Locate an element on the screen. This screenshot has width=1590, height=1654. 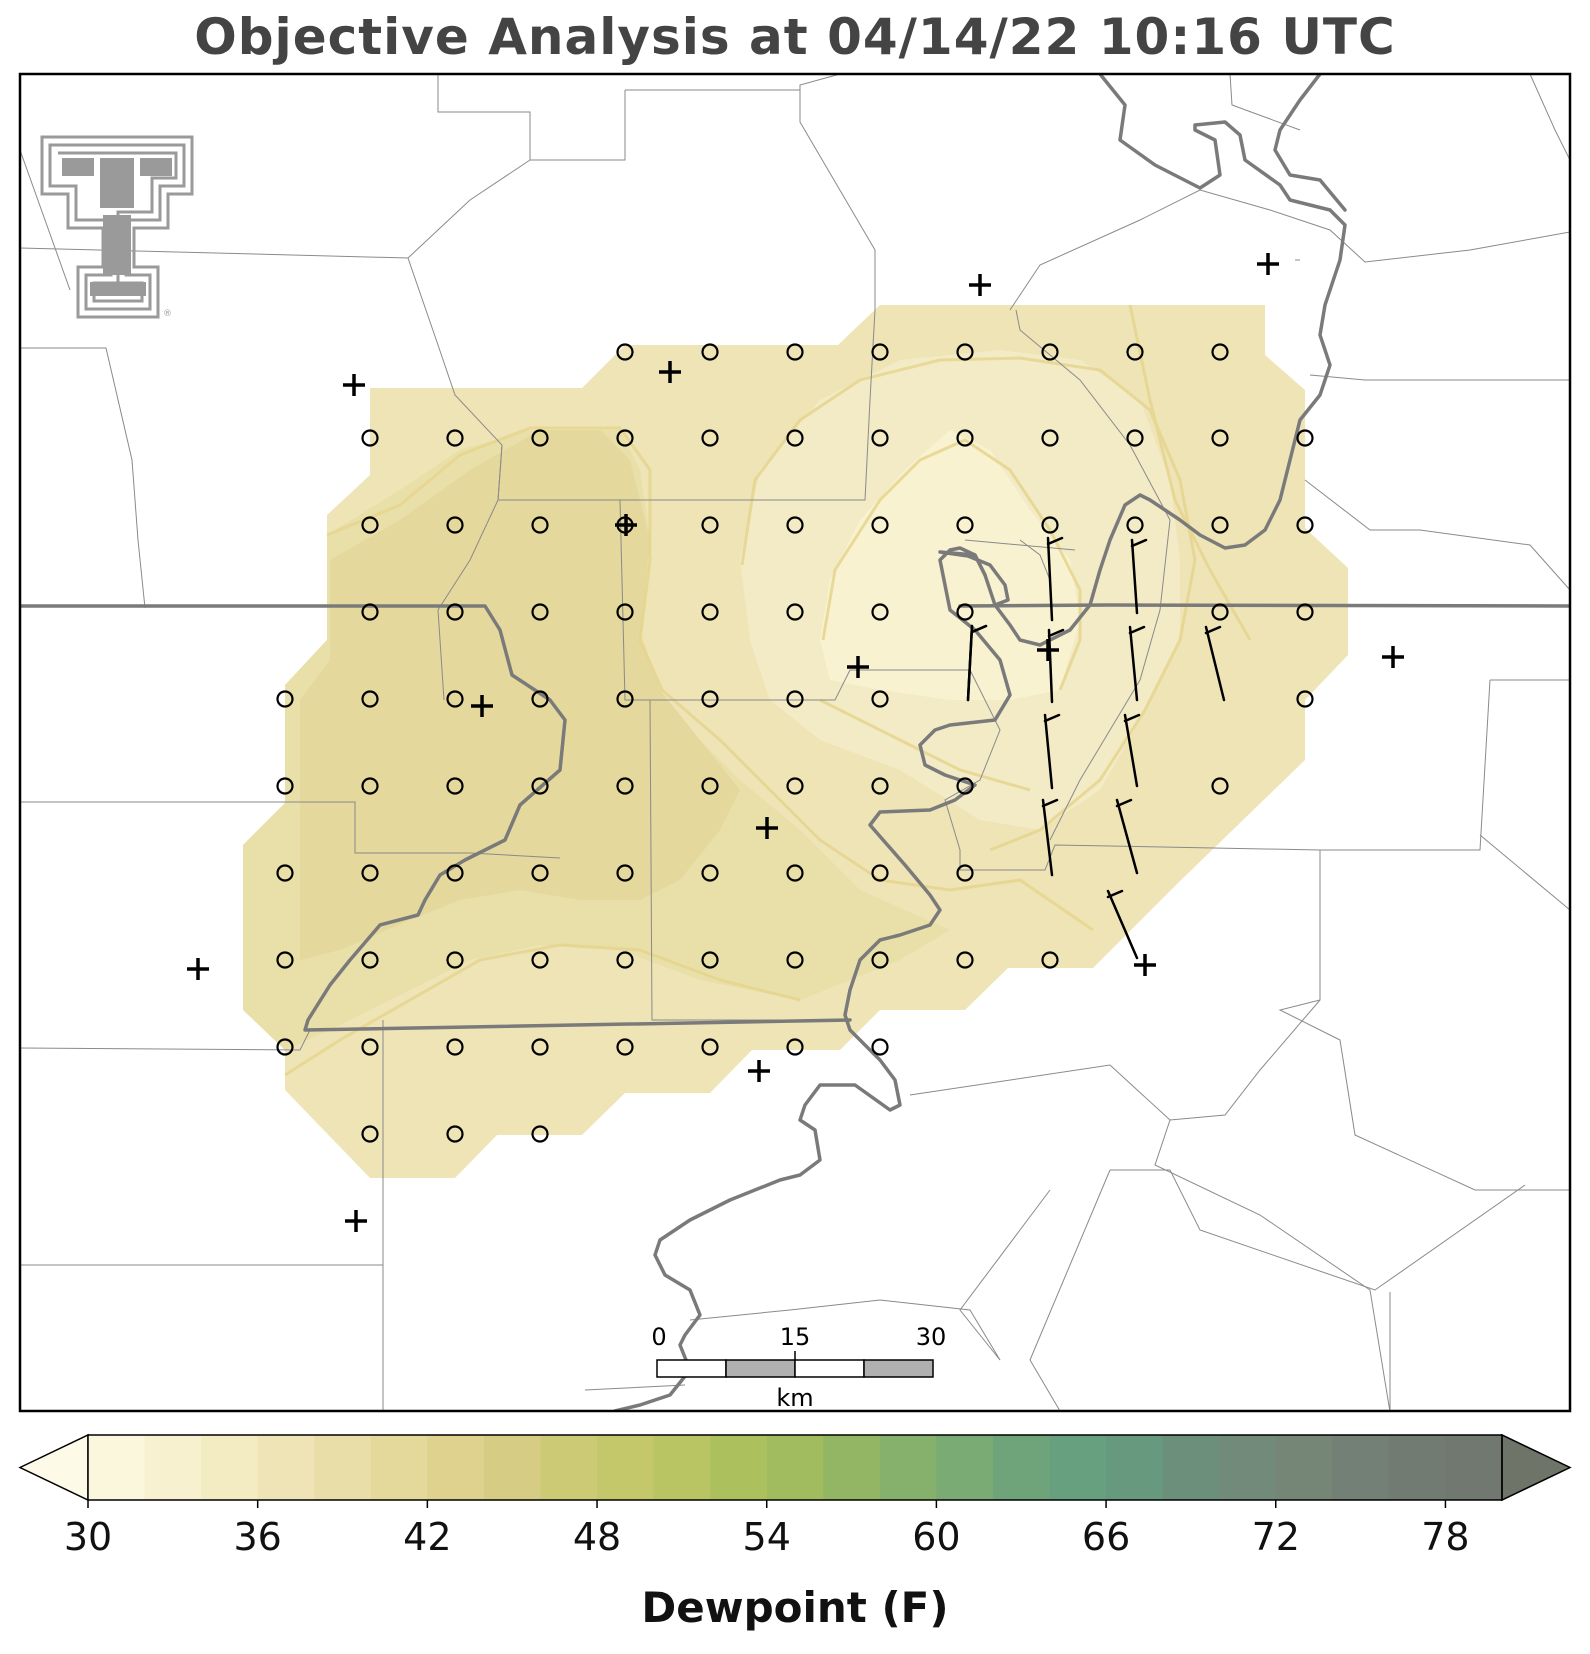
shading-inner-dark is located at coordinates (520, 695).